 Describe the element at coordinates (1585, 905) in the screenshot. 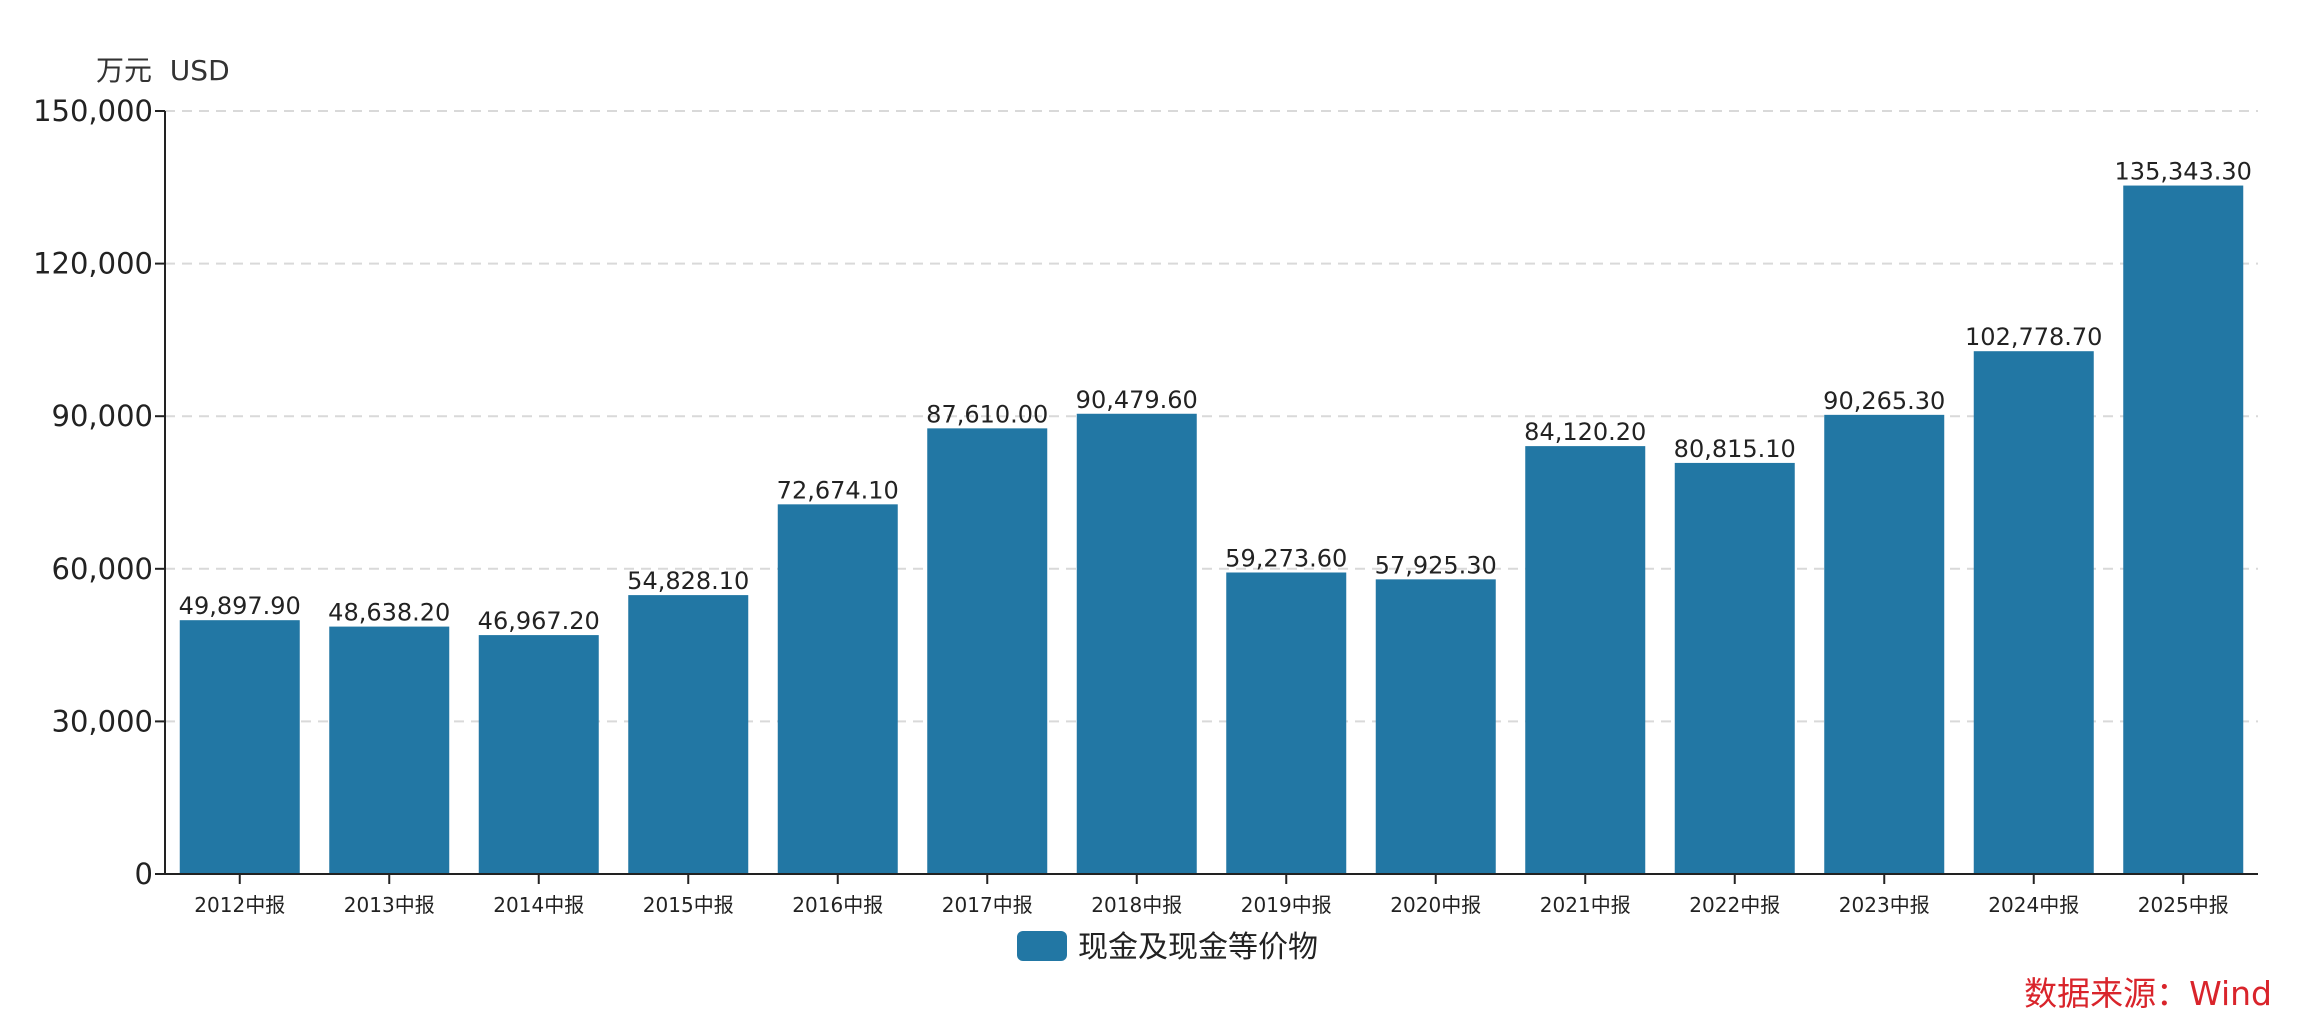

I see `x-tick-label: 2021中报` at that location.